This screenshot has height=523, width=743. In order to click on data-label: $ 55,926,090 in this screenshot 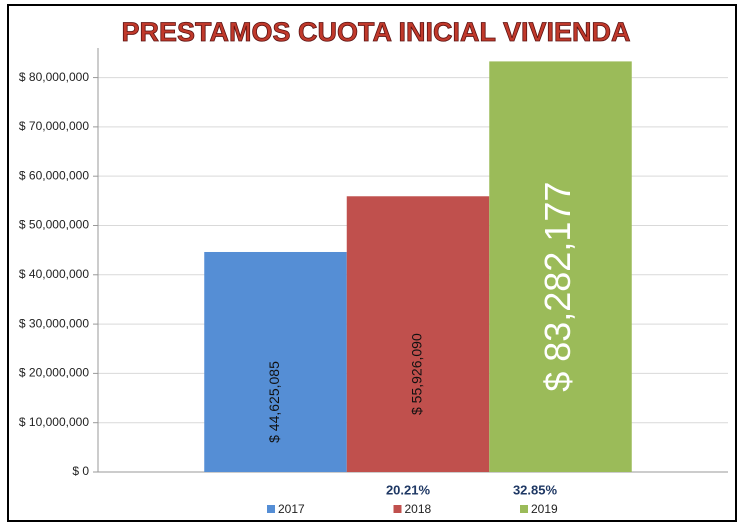, I will do `click(417, 374)`.